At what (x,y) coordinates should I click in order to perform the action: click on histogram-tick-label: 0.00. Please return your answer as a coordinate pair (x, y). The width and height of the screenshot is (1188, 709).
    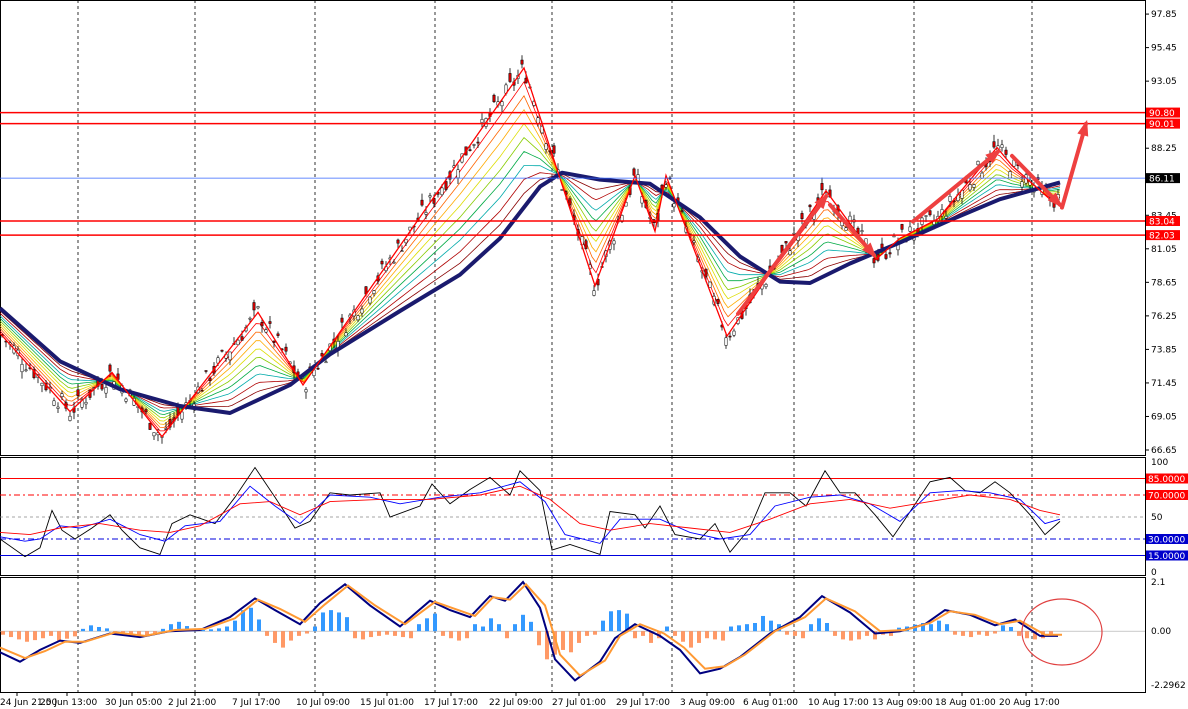
    Looking at the image, I should click on (1161, 632).